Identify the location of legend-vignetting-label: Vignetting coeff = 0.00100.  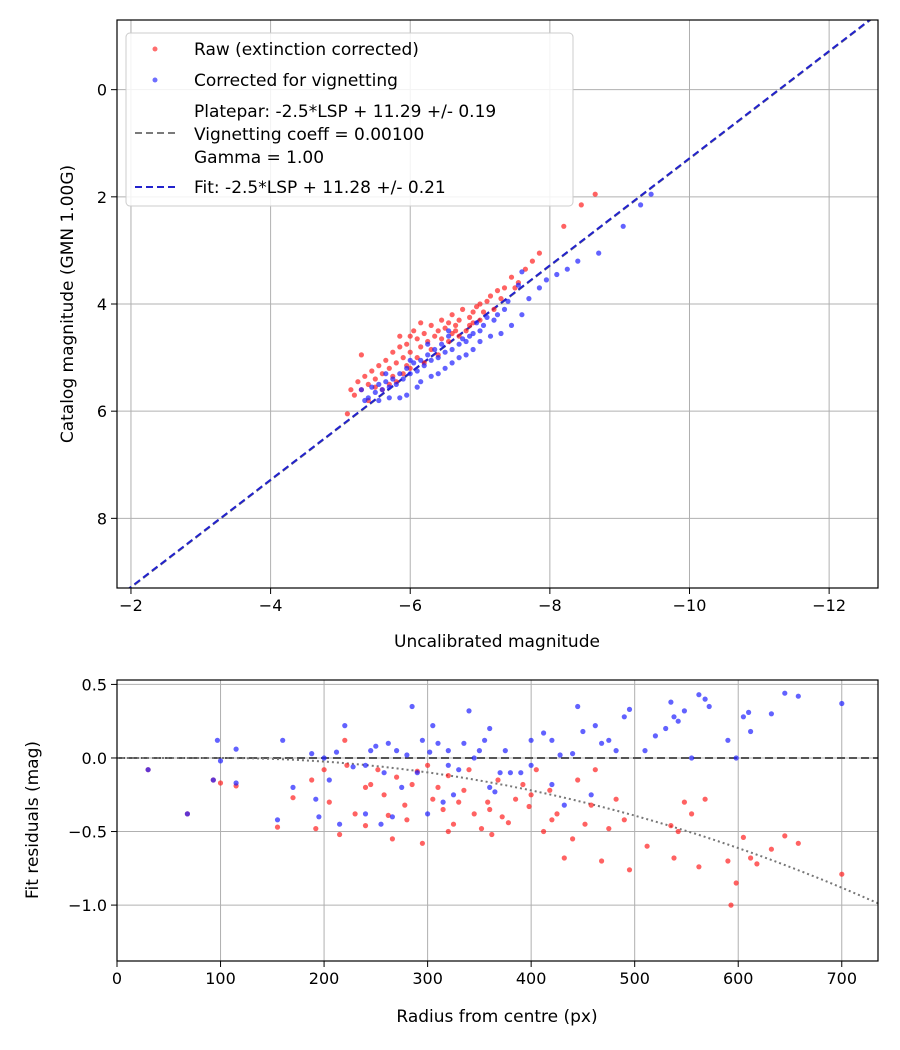
(309, 135).